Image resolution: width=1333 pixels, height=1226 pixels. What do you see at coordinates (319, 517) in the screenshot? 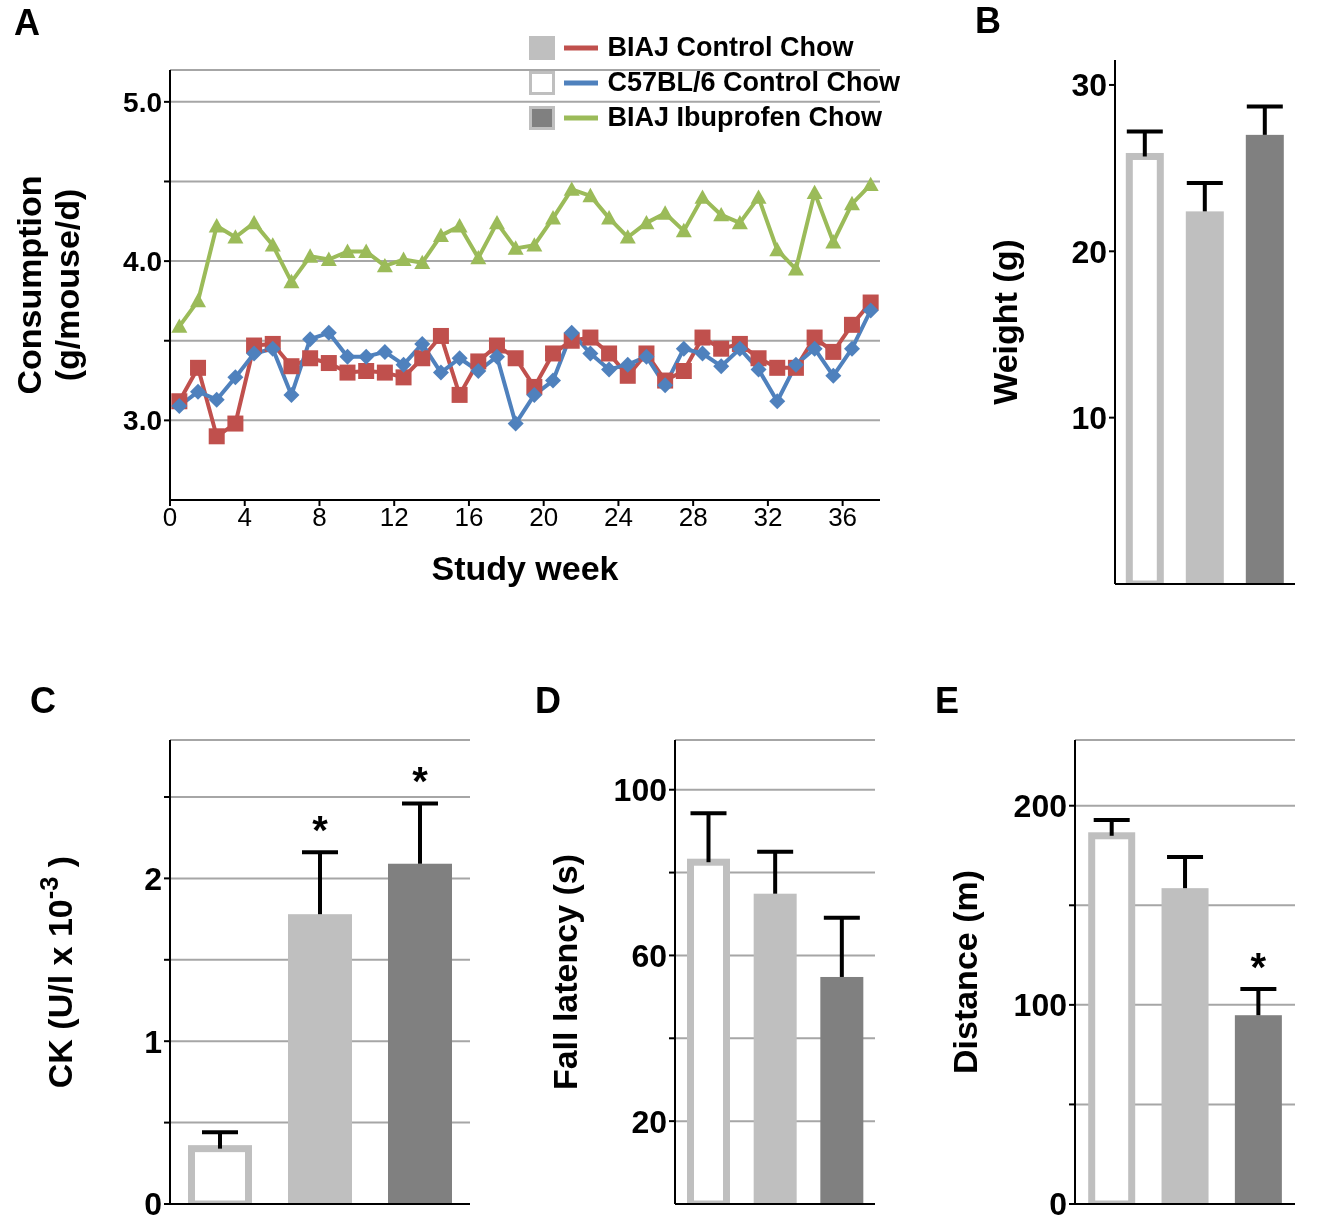
I see `x-tick-label: 8` at bounding box center [319, 517].